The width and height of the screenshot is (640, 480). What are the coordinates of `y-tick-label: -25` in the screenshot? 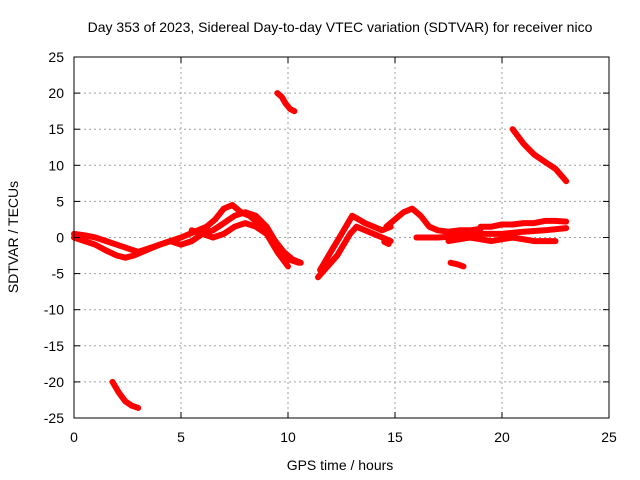 It's located at (54, 418).